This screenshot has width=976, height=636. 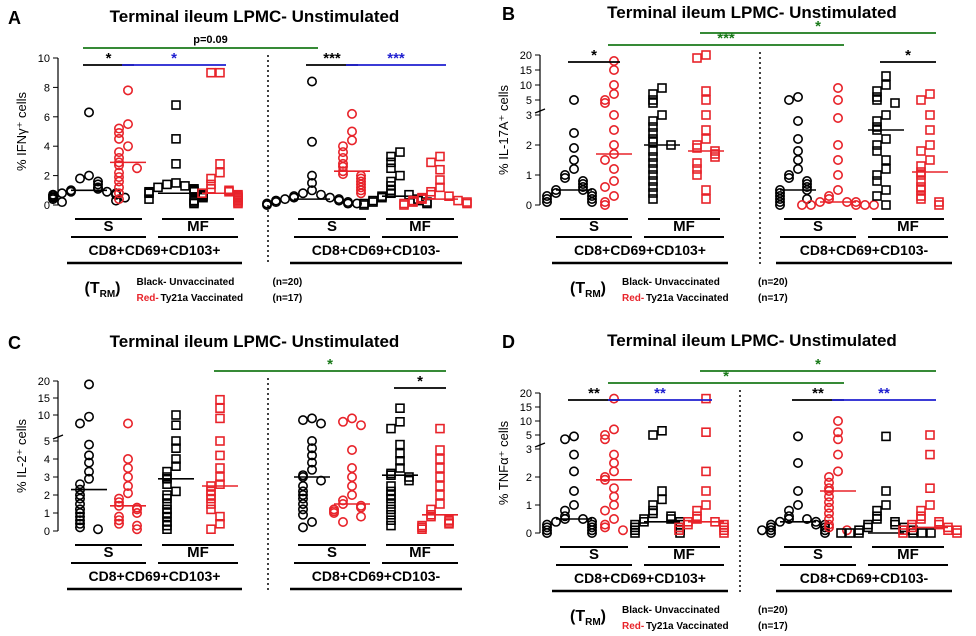 I want to click on cell-group-label: CD8+CD69+CD103-, so click(x=864, y=578).